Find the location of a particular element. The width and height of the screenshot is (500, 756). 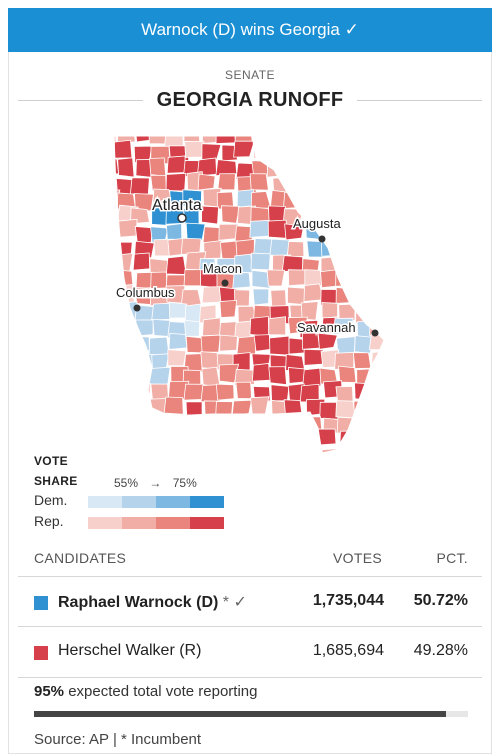

city-marker-macon is located at coordinates (225, 283).